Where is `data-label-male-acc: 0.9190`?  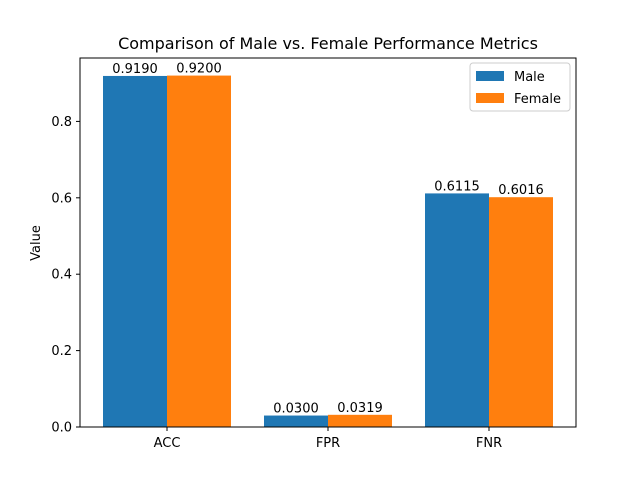
data-label-male-acc: 0.9190 is located at coordinates (135, 69).